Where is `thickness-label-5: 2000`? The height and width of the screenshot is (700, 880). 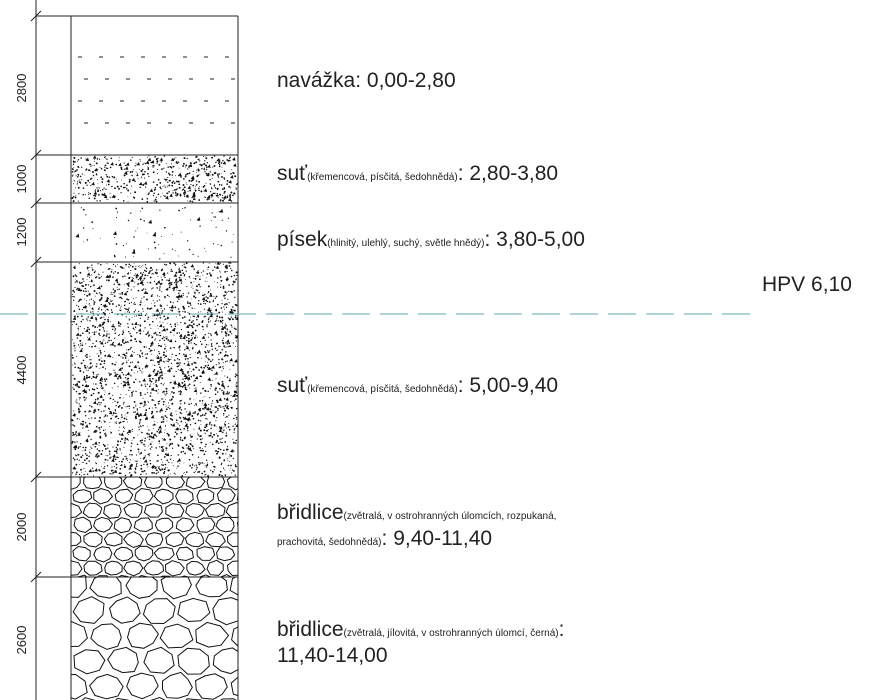 thickness-label-5: 2000 is located at coordinates (21, 527).